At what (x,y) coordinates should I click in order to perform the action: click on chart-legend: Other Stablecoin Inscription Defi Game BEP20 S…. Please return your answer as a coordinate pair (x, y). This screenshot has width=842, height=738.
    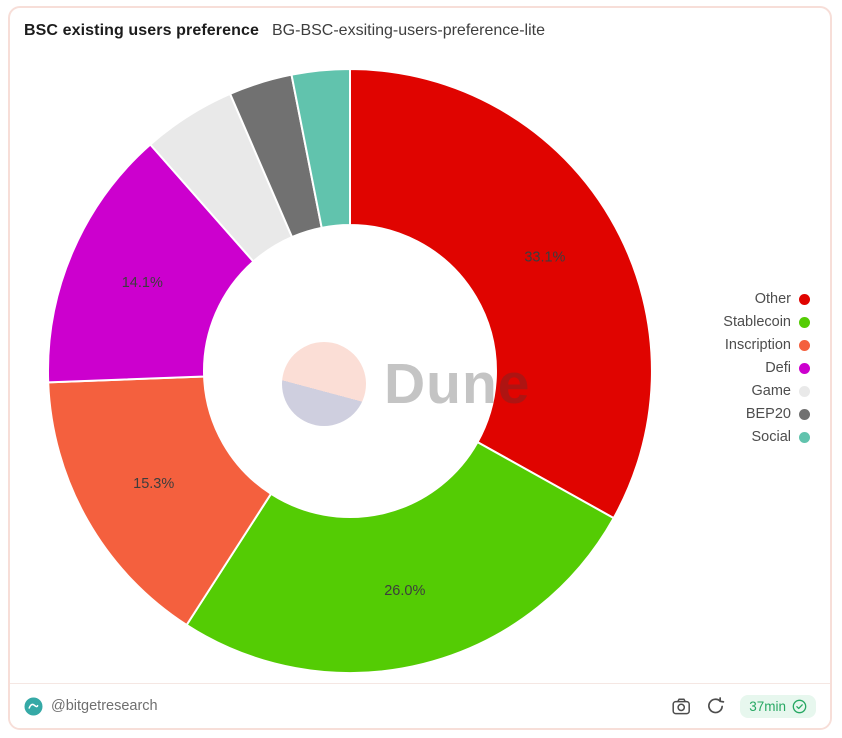
    Looking at the image, I should click on (766, 368).